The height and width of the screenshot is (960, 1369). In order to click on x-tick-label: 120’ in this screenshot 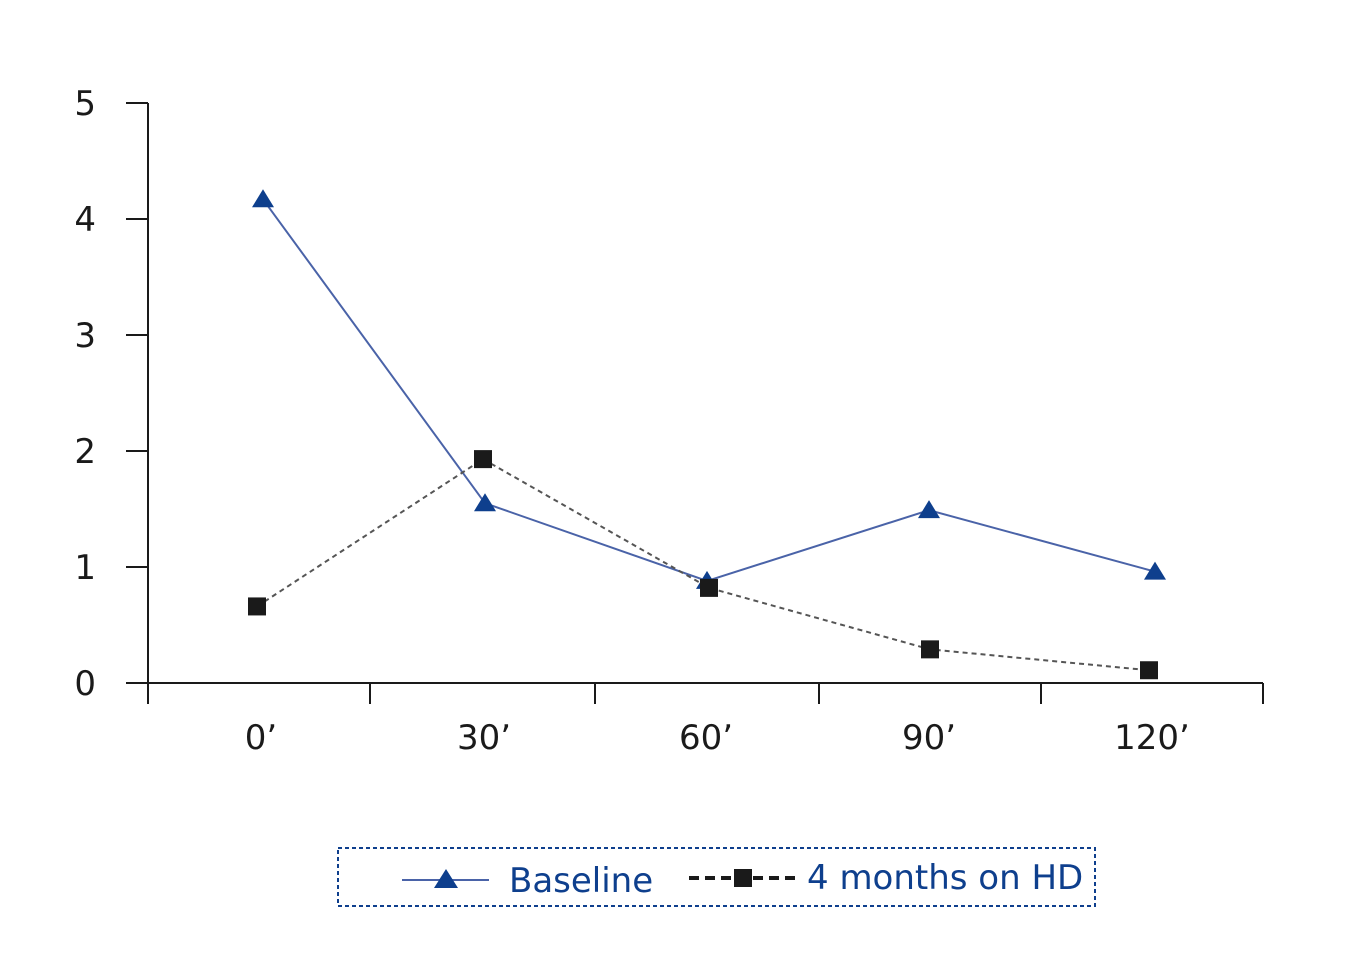, I will do `click(1152, 738)`.